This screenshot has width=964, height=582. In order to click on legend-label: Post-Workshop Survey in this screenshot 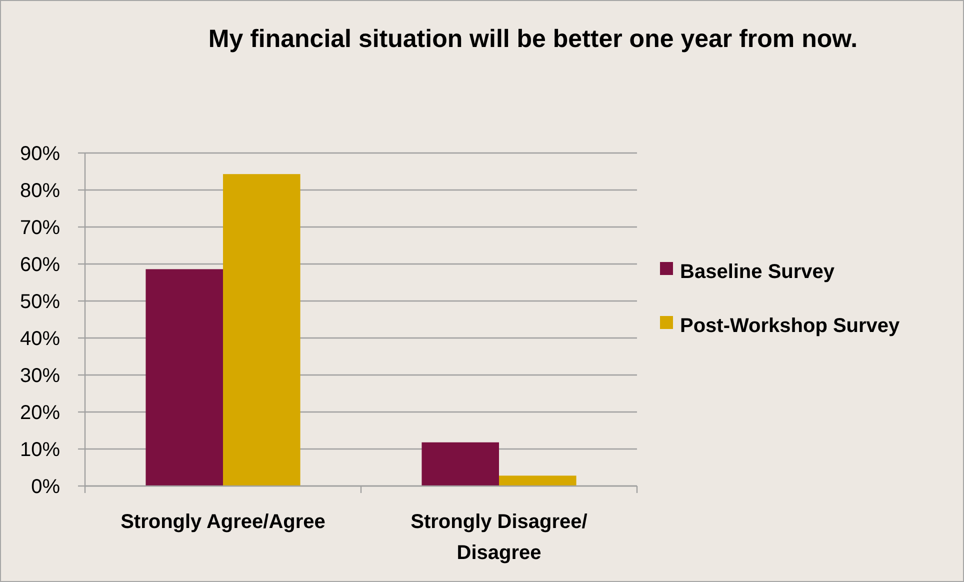, I will do `click(790, 326)`.